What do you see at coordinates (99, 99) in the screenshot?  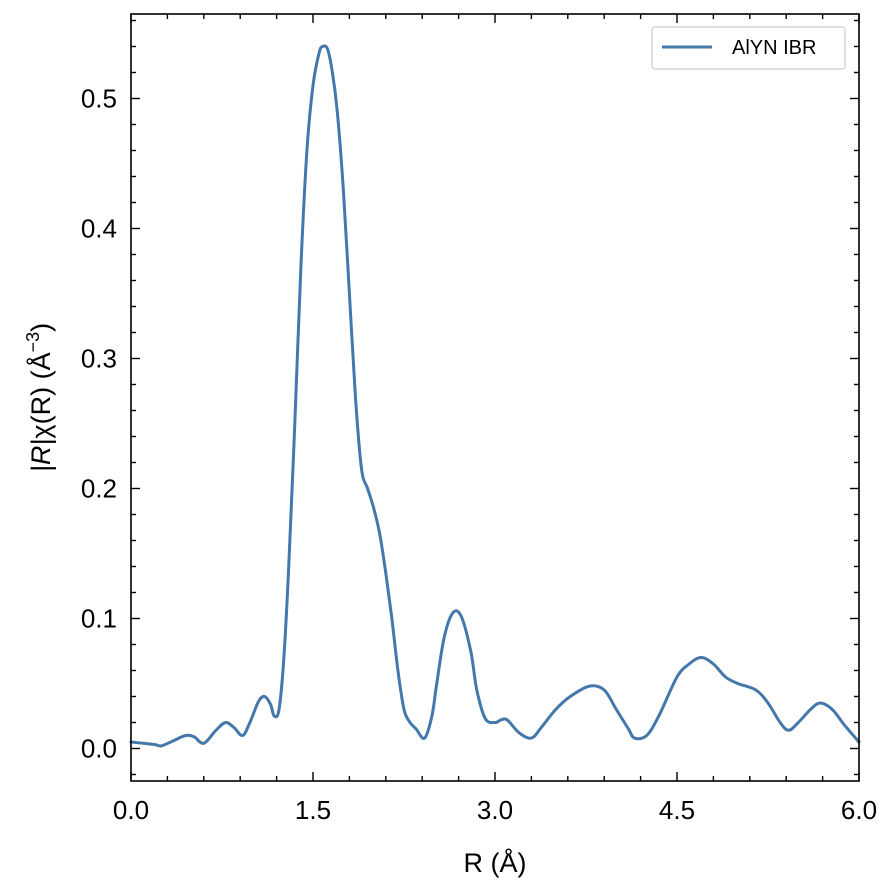 I see `y-tick-label: 0.5` at bounding box center [99, 99].